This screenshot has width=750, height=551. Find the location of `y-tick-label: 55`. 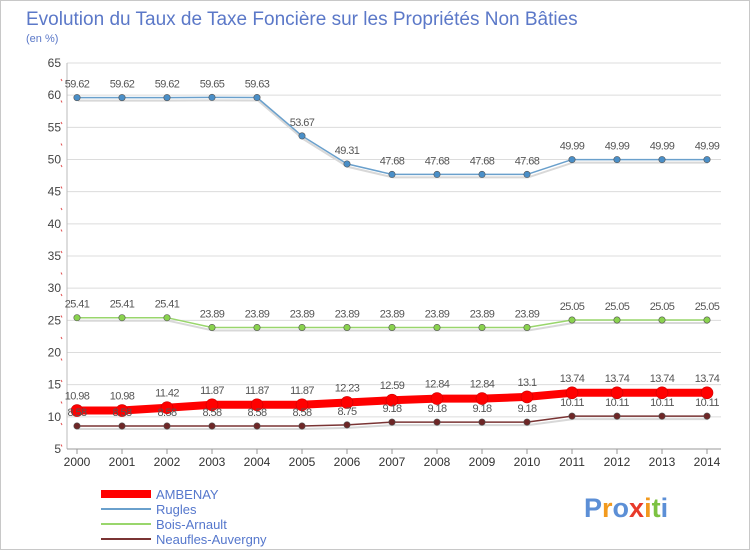

y-tick-label: 55 is located at coordinates (55, 127).